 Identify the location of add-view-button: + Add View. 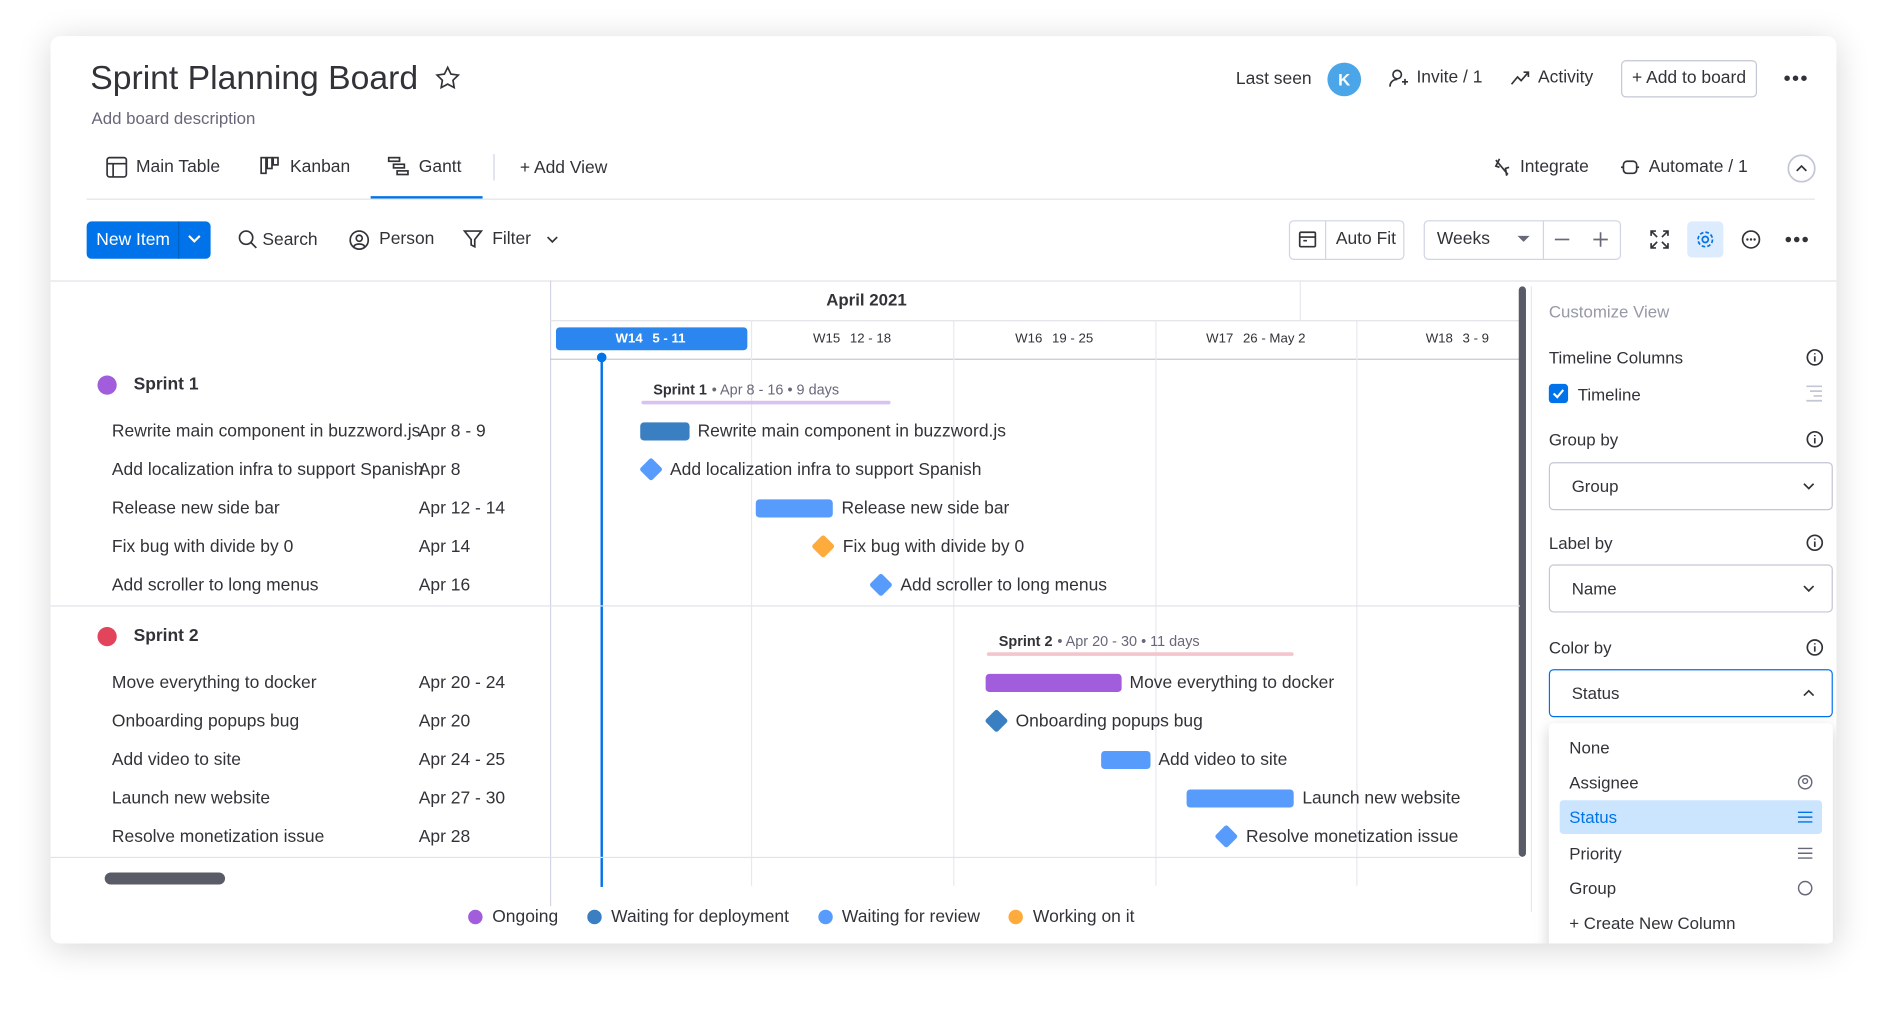
(563, 168).